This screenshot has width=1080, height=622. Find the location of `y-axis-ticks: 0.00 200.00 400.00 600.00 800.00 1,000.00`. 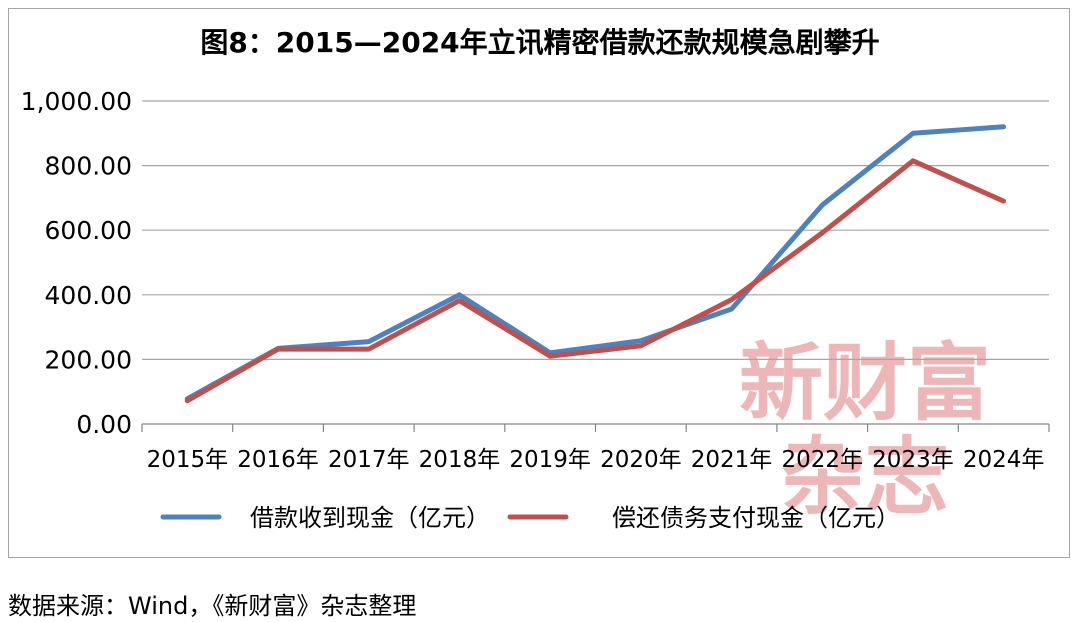

y-axis-ticks: 0.00 200.00 400.00 600.00 800.00 1,000.00 is located at coordinates (76, 263).